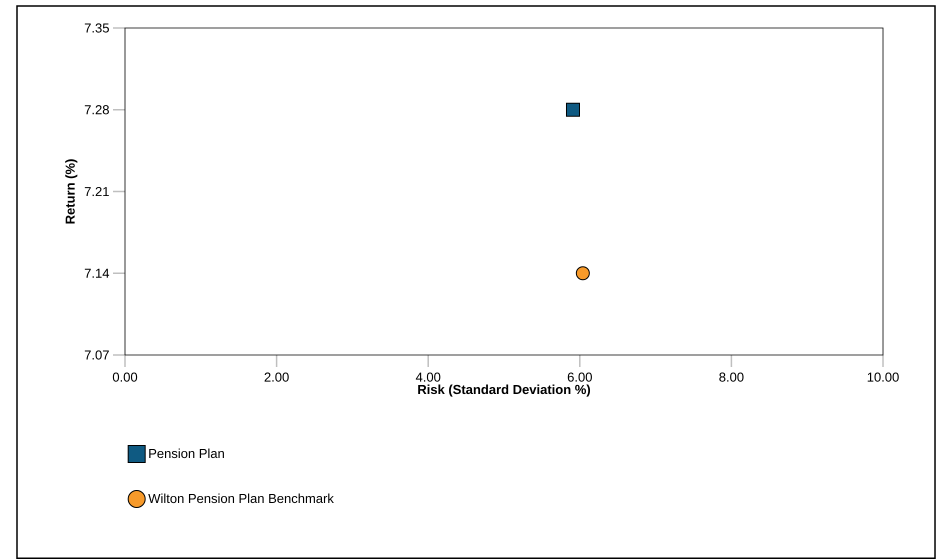 The height and width of the screenshot is (559, 936). I want to click on y-tick-label: 7.21, so click(96, 191).